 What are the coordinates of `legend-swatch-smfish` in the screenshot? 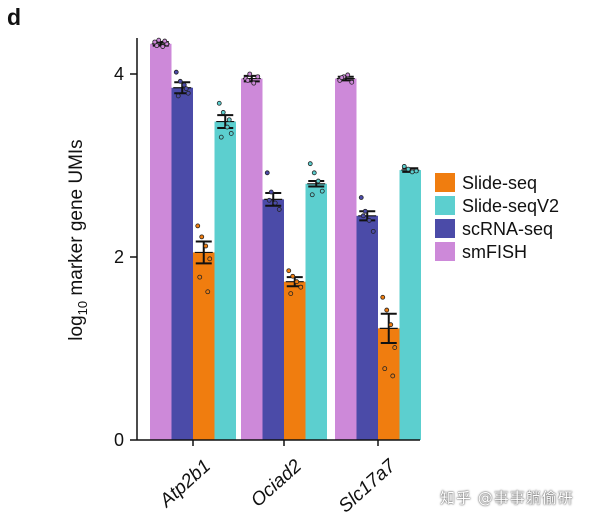 It's located at (445, 251).